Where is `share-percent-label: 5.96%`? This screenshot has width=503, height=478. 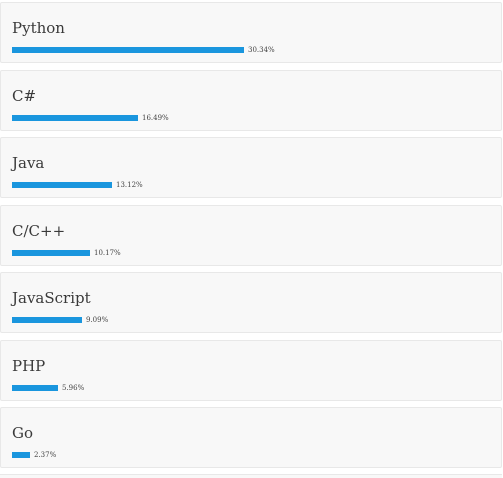
share-percent-label: 5.96% is located at coordinates (73, 387).